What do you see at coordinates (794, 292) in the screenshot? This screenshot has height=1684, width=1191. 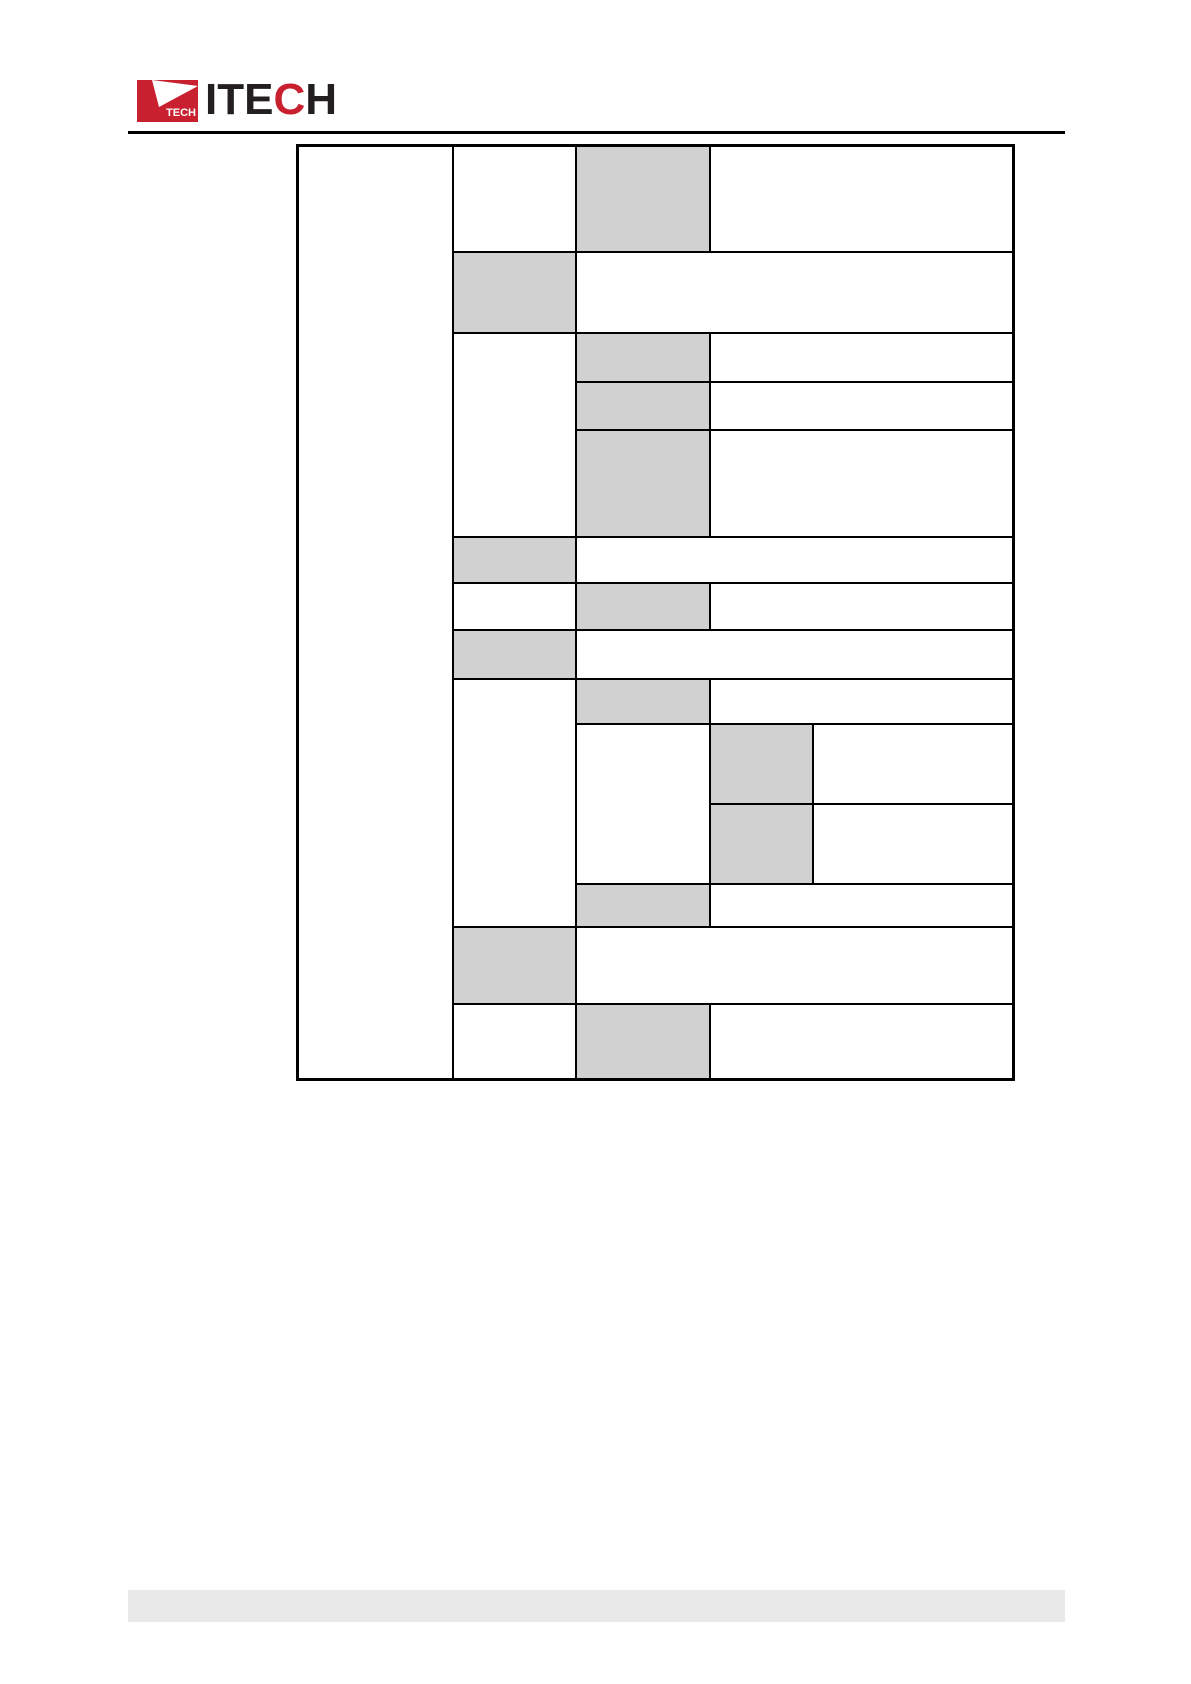 I see `table-cell-r2-c3` at bounding box center [794, 292].